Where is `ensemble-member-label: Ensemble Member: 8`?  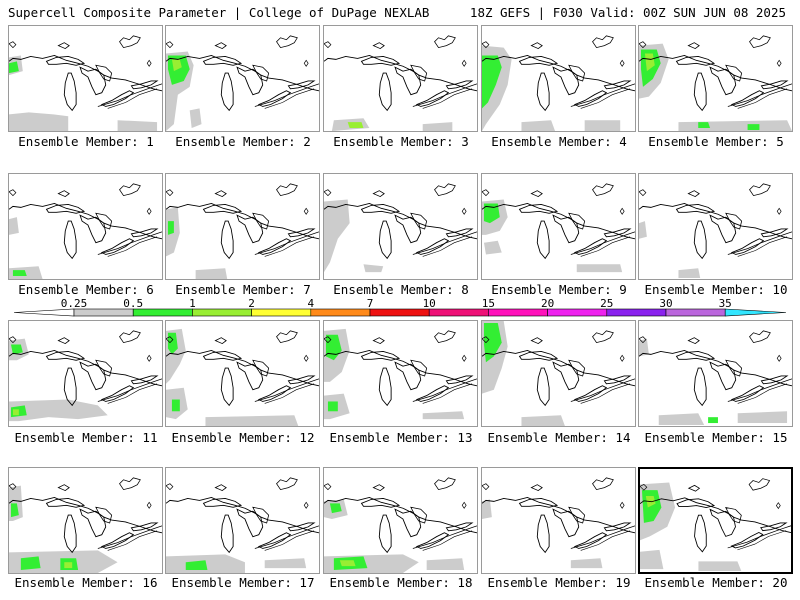
ensemble-member-label: Ensemble Member: 8 is located at coordinates (401, 289).